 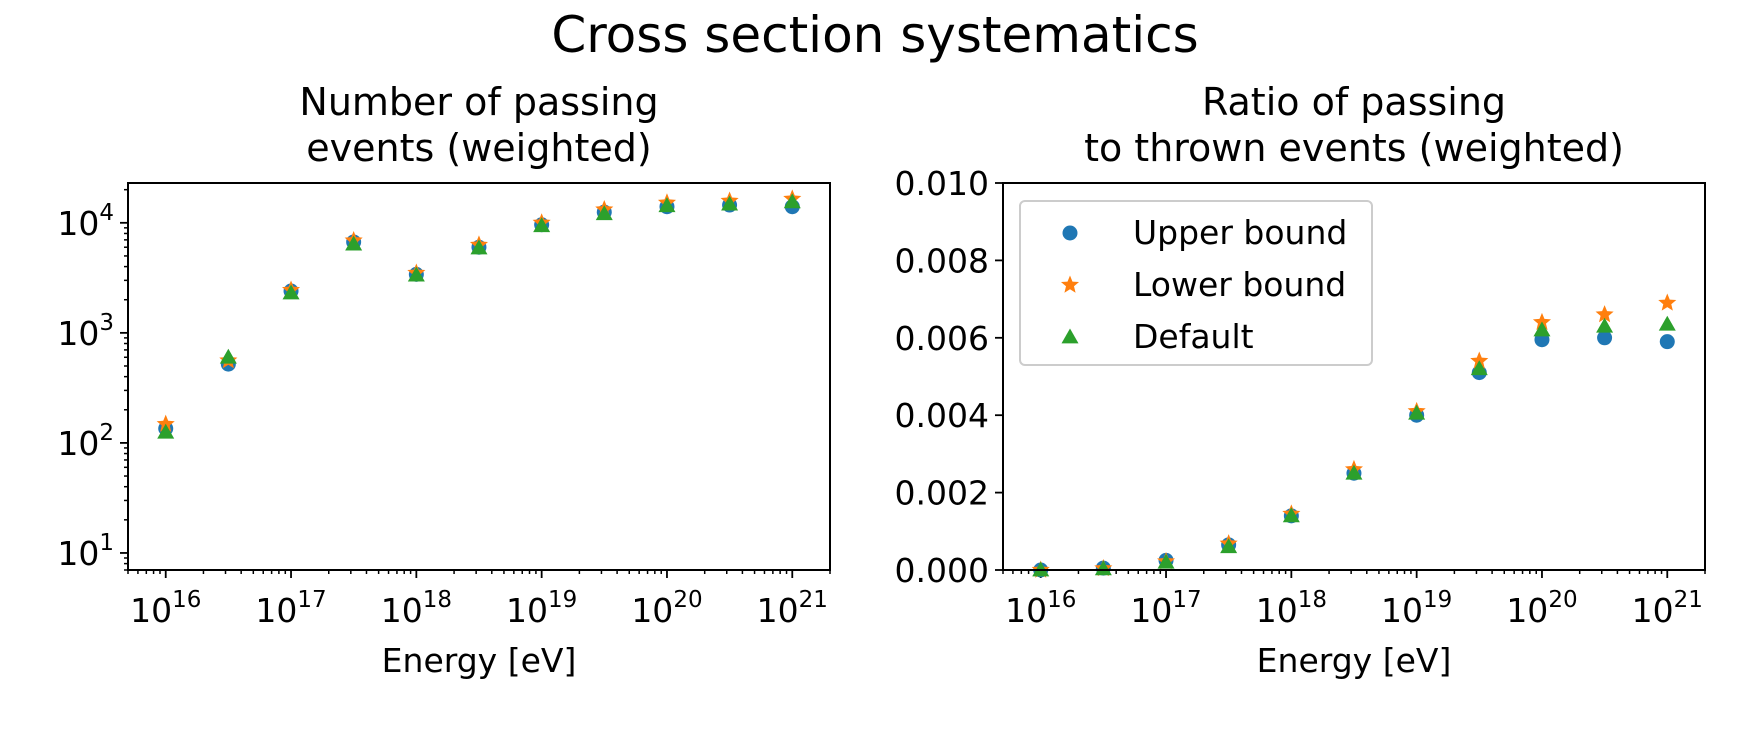 I want to click on y-tick-label: 0.000, so click(x=942, y=570).